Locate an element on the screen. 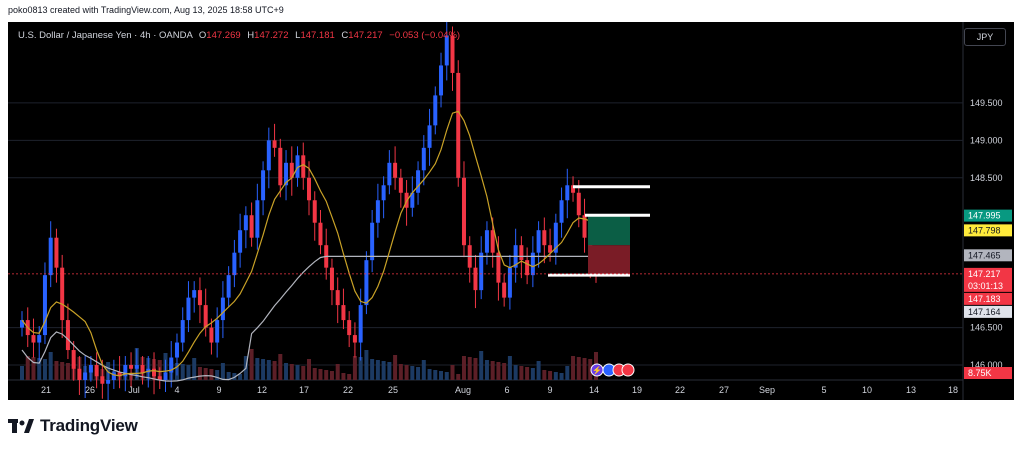 The height and width of the screenshot is (450, 1024). y-tick-label: 149.000 is located at coordinates (986, 140).